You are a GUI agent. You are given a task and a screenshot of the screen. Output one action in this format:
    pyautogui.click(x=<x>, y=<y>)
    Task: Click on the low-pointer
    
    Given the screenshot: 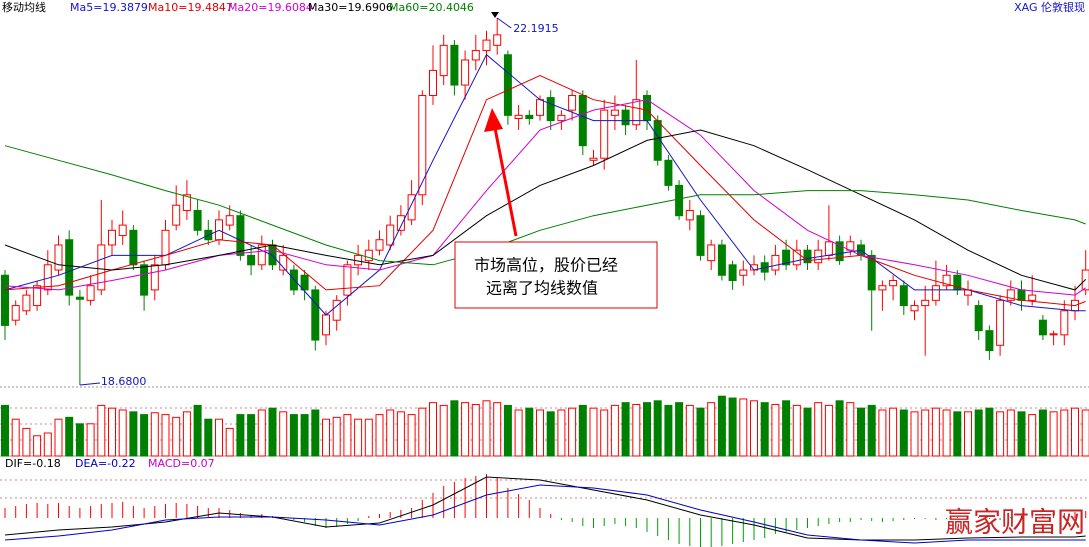 What is the action you would take?
    pyautogui.click(x=89, y=384)
    